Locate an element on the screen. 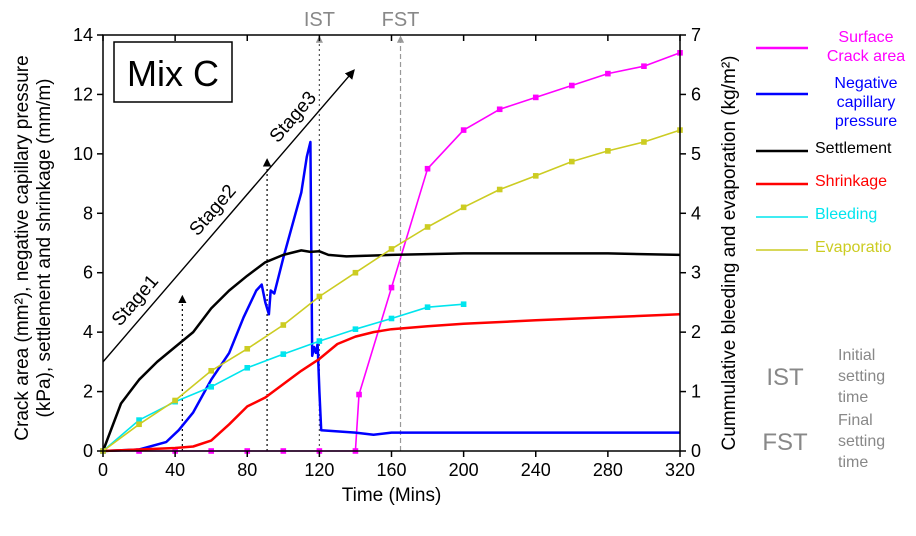 This screenshot has height=536, width=916. y-left-tick-label: 10 is located at coordinates (83, 154).